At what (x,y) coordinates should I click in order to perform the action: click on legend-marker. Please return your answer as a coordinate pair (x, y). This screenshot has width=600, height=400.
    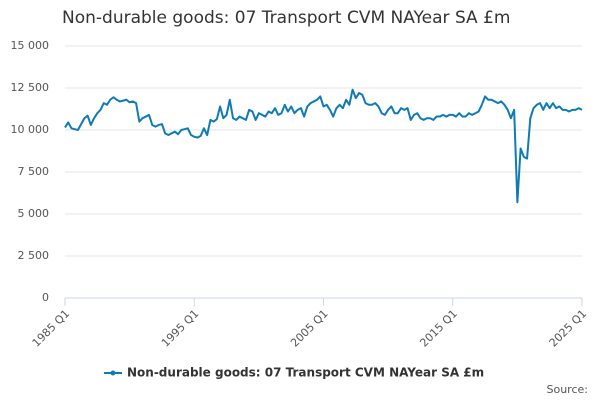
    Looking at the image, I should click on (113, 373).